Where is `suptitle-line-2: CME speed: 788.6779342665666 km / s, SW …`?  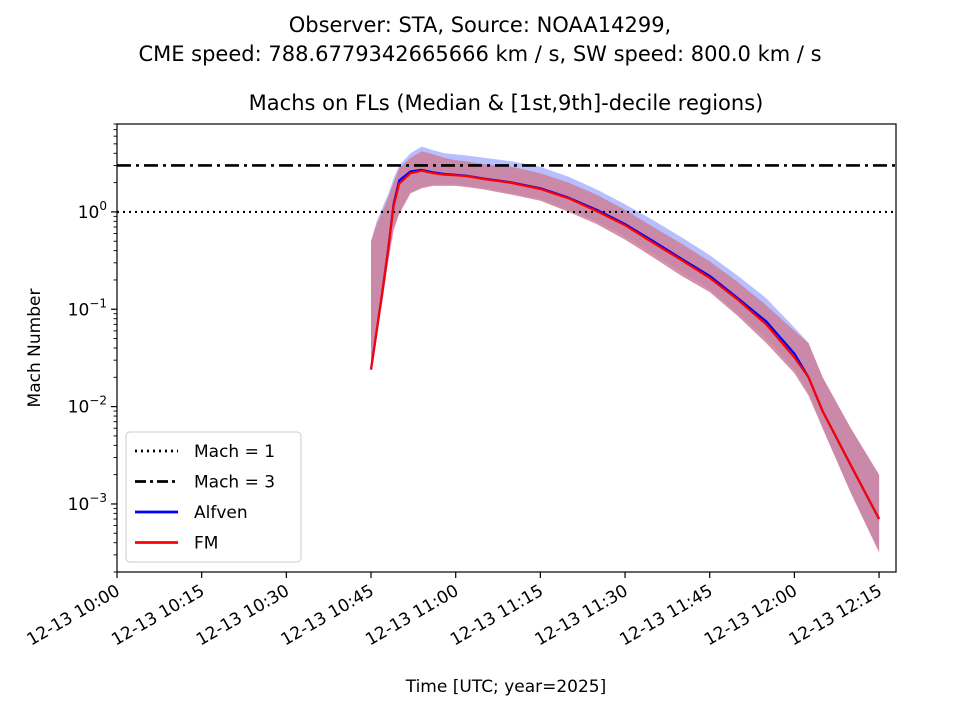 suptitle-line-2: CME speed: 788.6779342665666 km / s, SW … is located at coordinates (479, 54).